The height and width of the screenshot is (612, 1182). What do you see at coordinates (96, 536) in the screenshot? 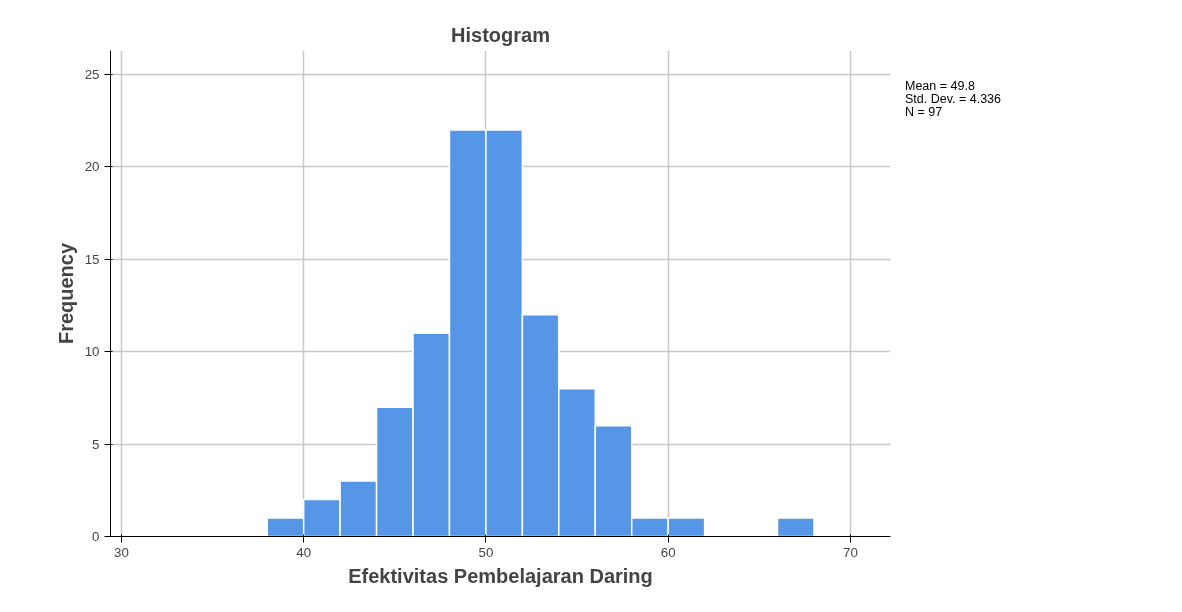
I see `y-tick-label: 0` at bounding box center [96, 536].